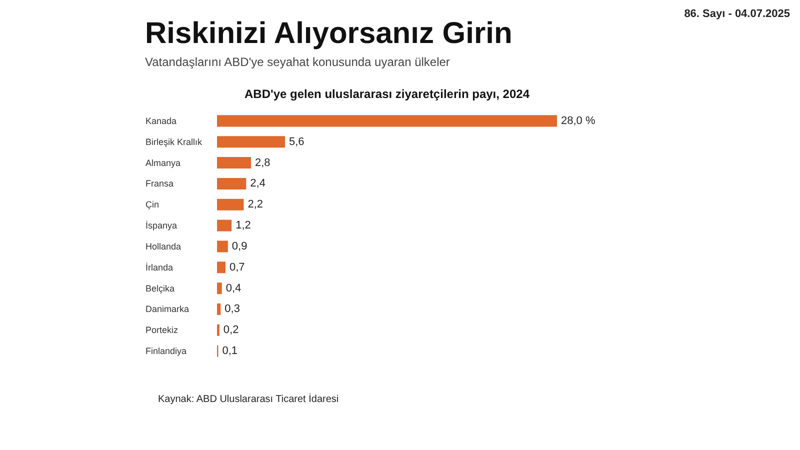 This screenshot has width=800, height=450. What do you see at coordinates (258, 184) in the screenshot?
I see `data-label: 2,4` at bounding box center [258, 184].